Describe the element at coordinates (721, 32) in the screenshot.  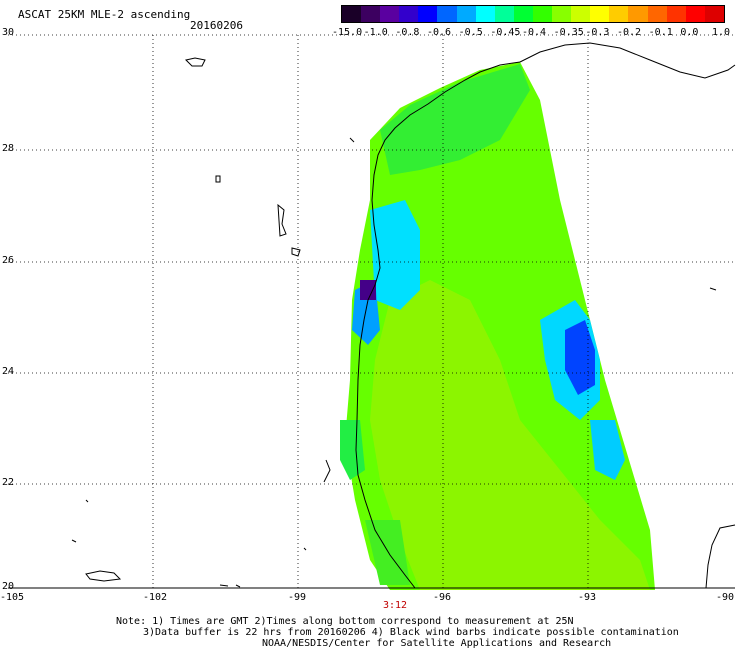
I see `colorbar-tick-label: 1.0` at that location.